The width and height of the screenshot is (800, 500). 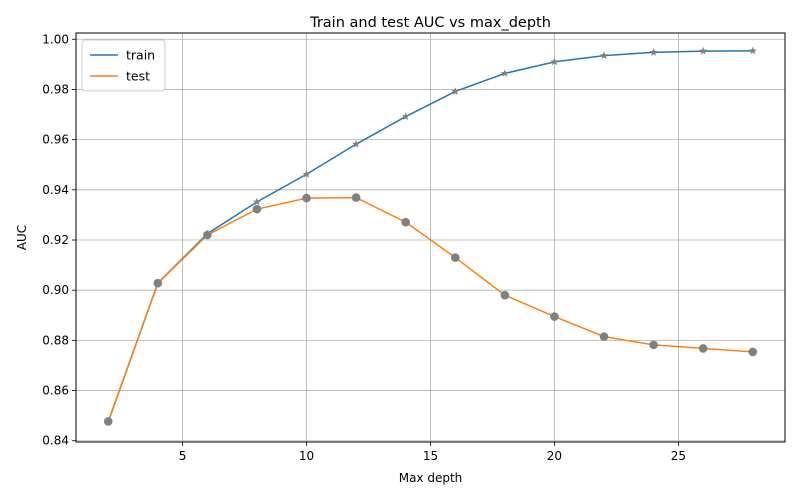 I want to click on y-tick-label: 0.94, so click(x=55, y=190).